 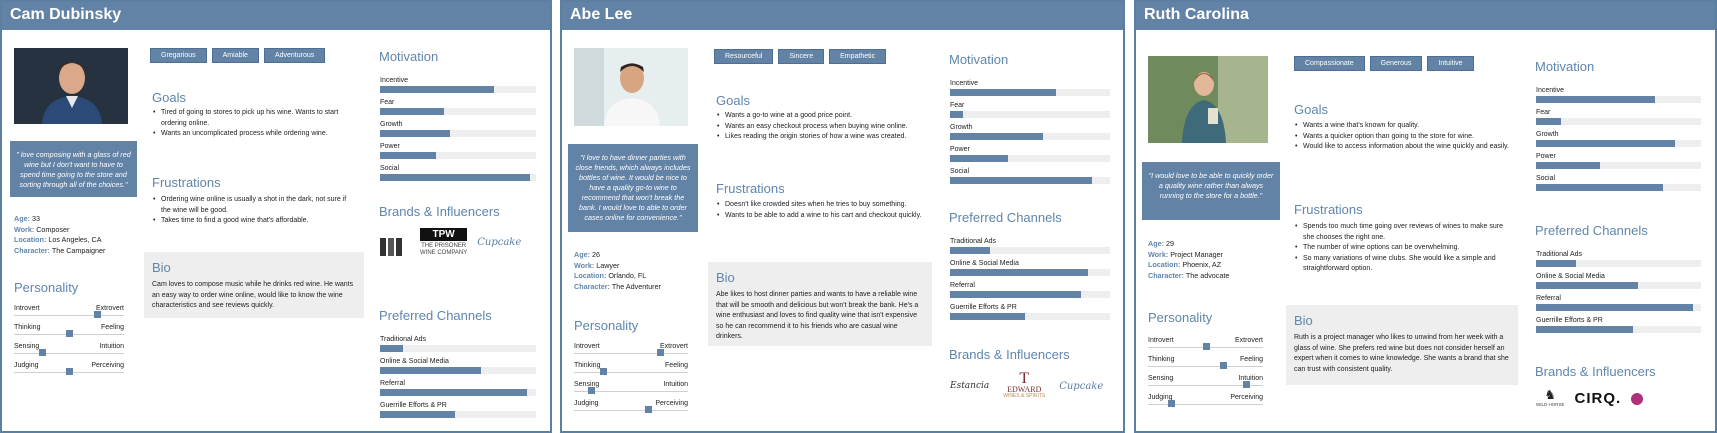 I want to click on frustrations-title: Frustrations, so click(x=186, y=182).